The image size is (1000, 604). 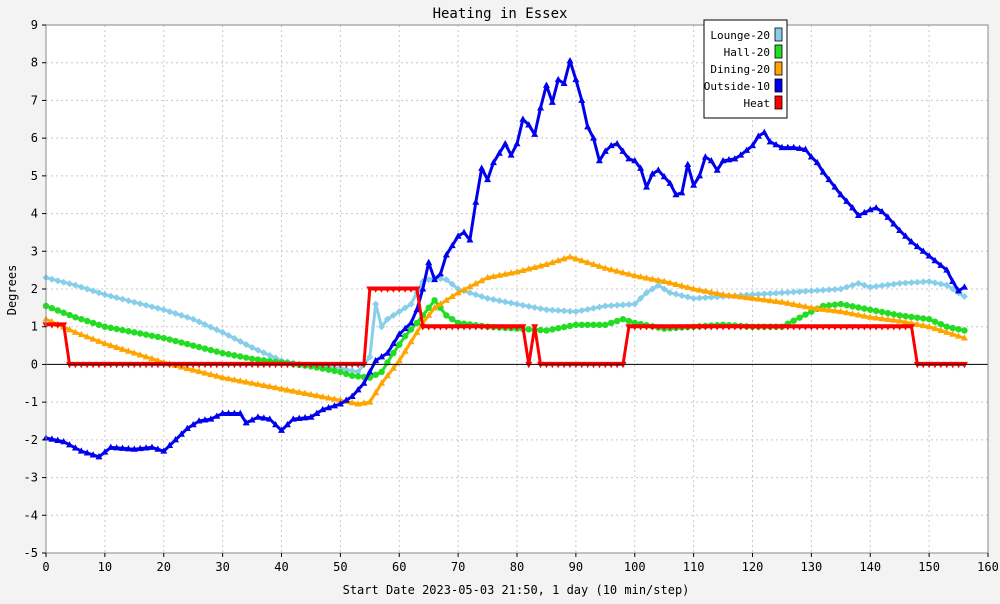 What do you see at coordinates (34, 100) in the screenshot?
I see `y-tick-label: 7` at bounding box center [34, 100].